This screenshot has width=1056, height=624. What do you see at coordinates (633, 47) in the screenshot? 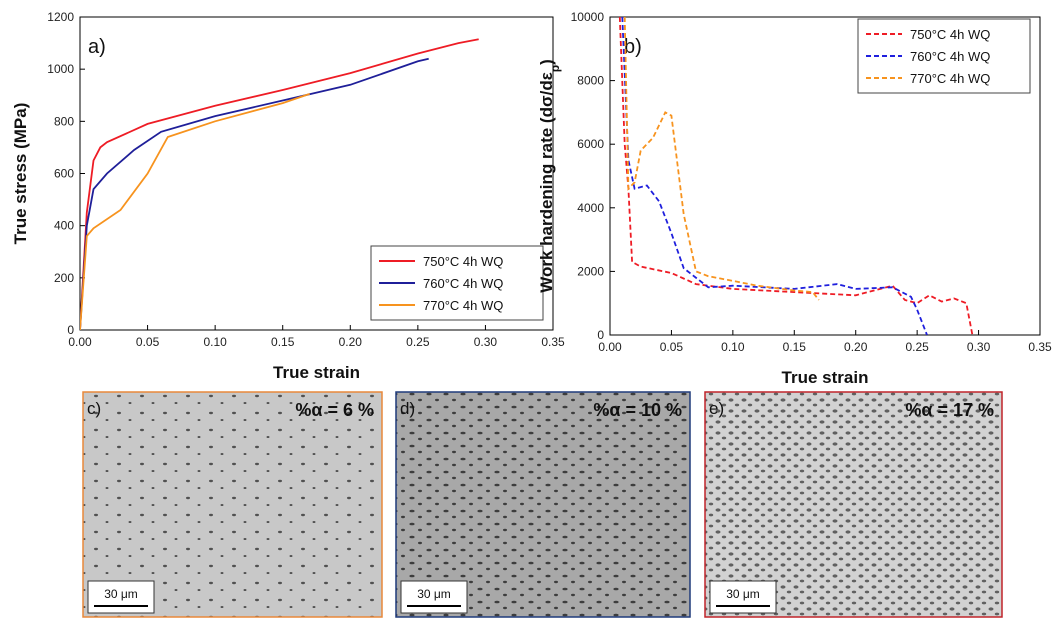
I see `panel-label: b)` at bounding box center [633, 47].